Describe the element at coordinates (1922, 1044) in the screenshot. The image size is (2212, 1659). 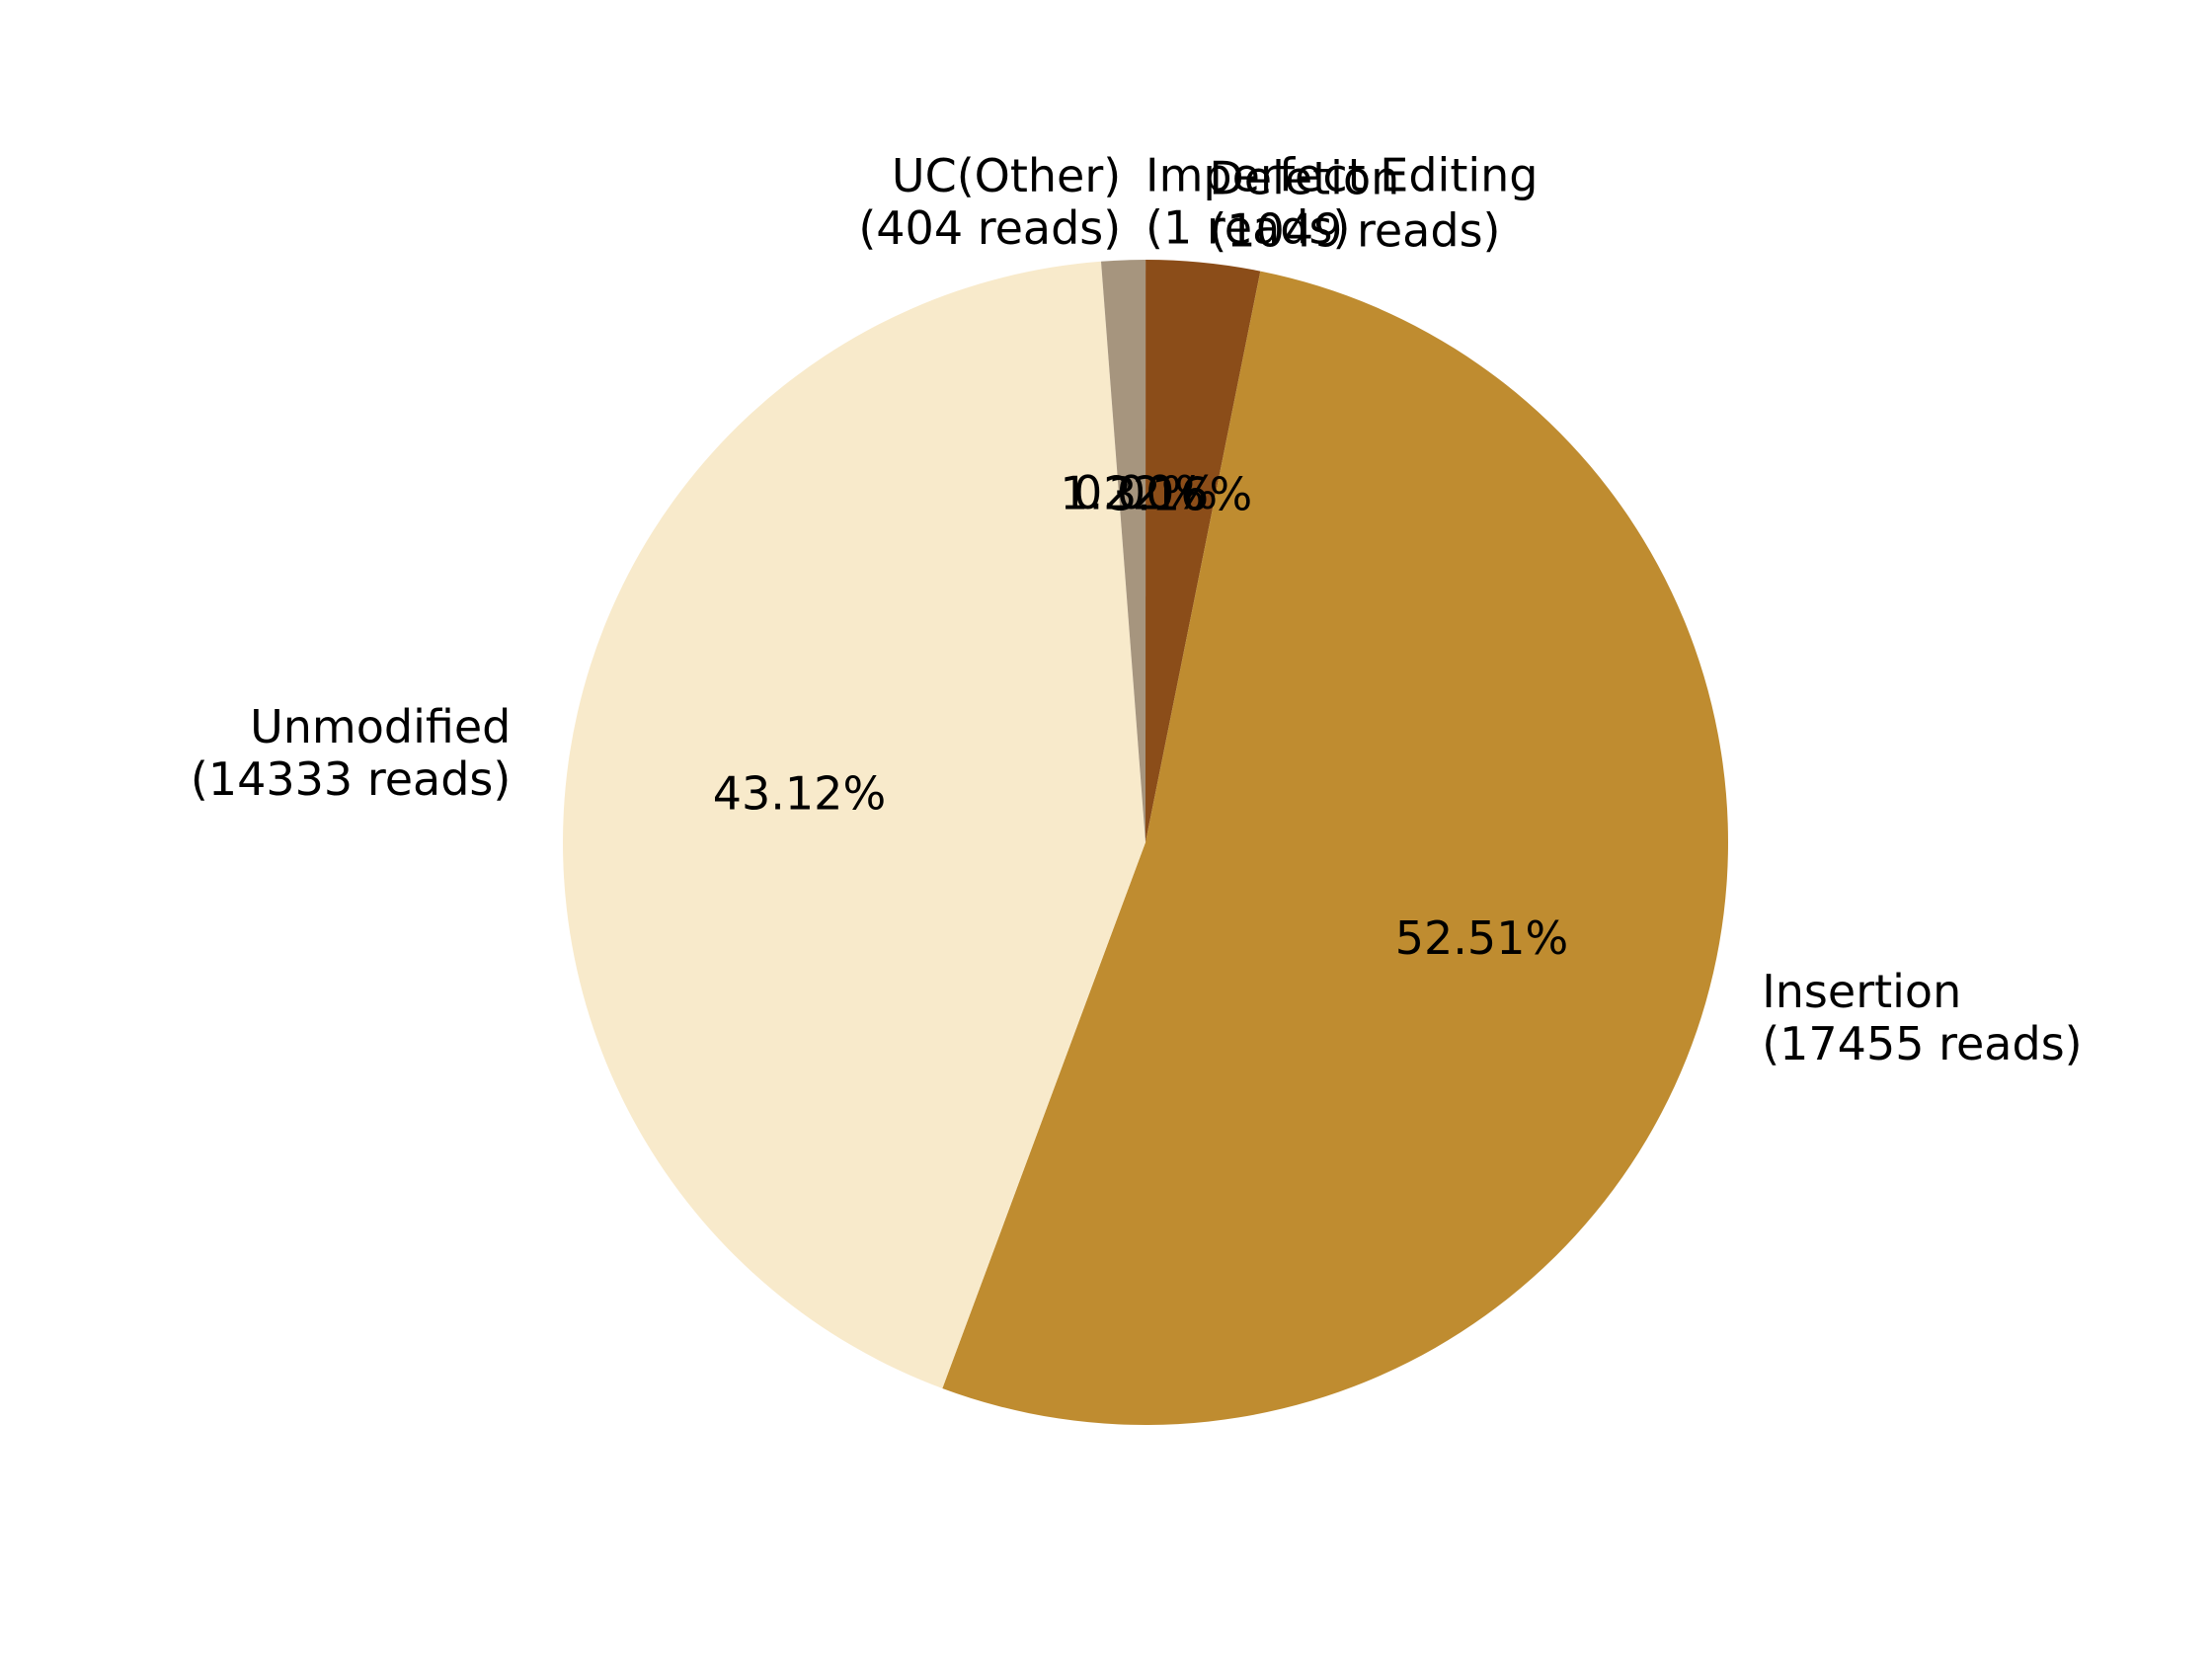
I see `slice-reads-insertion: (17455 reads)` at that location.